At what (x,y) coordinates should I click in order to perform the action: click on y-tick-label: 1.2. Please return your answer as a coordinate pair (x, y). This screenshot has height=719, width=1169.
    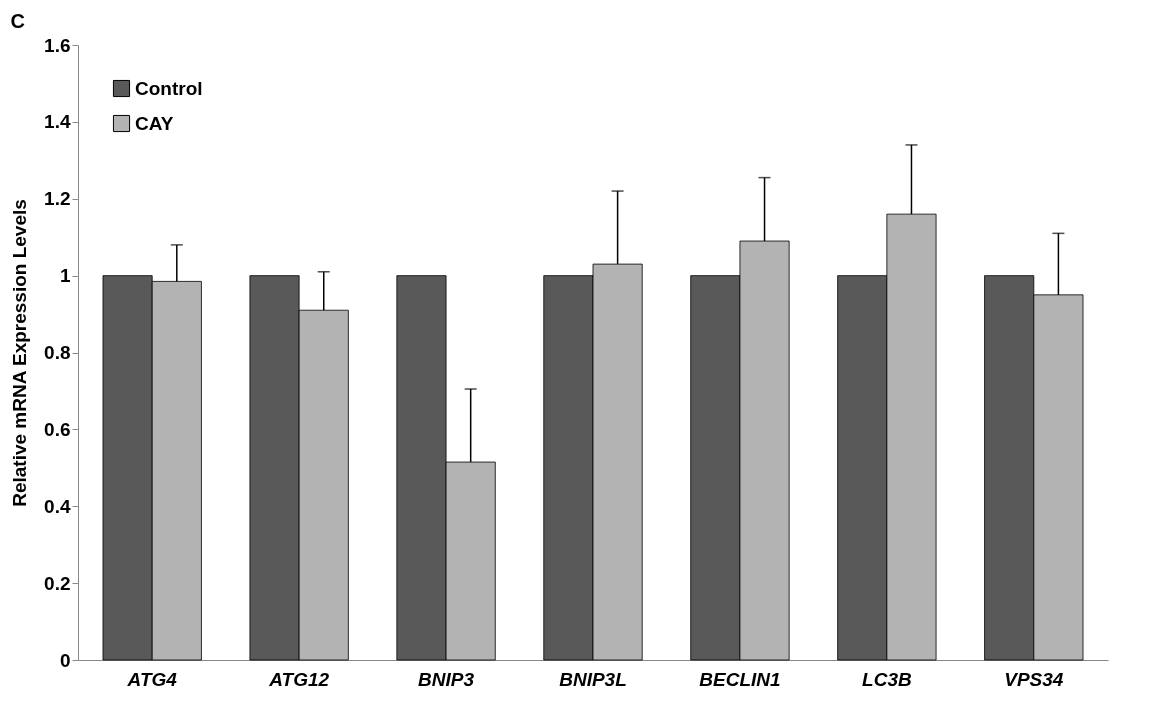
    Looking at the image, I should click on (57, 199).